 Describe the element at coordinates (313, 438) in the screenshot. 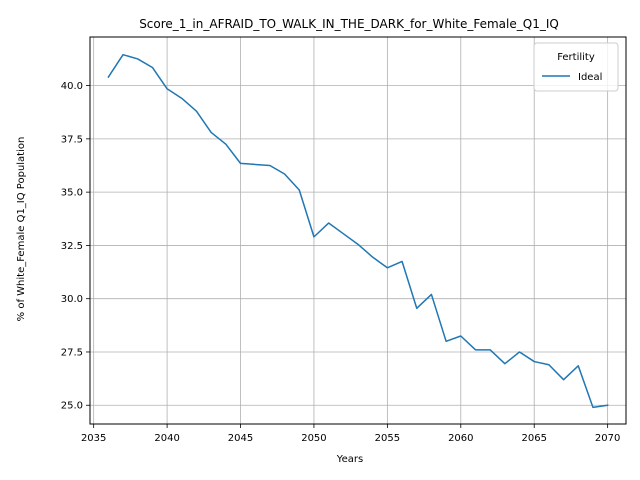

I see `x-tick-label: 2050` at that location.